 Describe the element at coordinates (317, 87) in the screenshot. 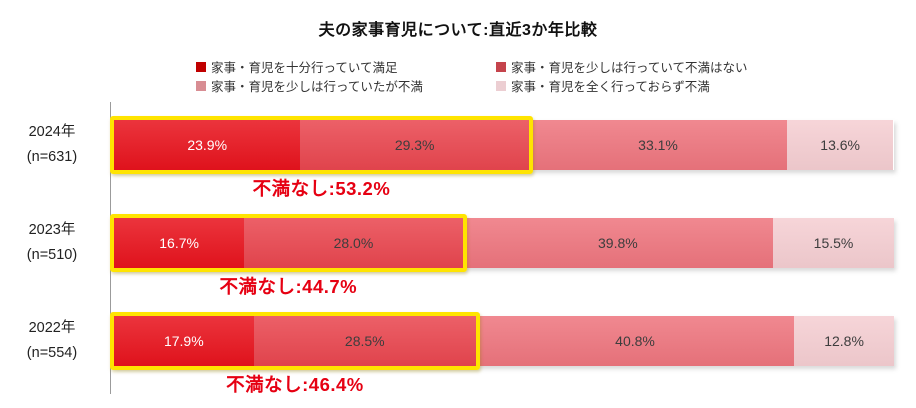

I see `legend-label: 家事・育児を少しは行っていたが不満` at that location.